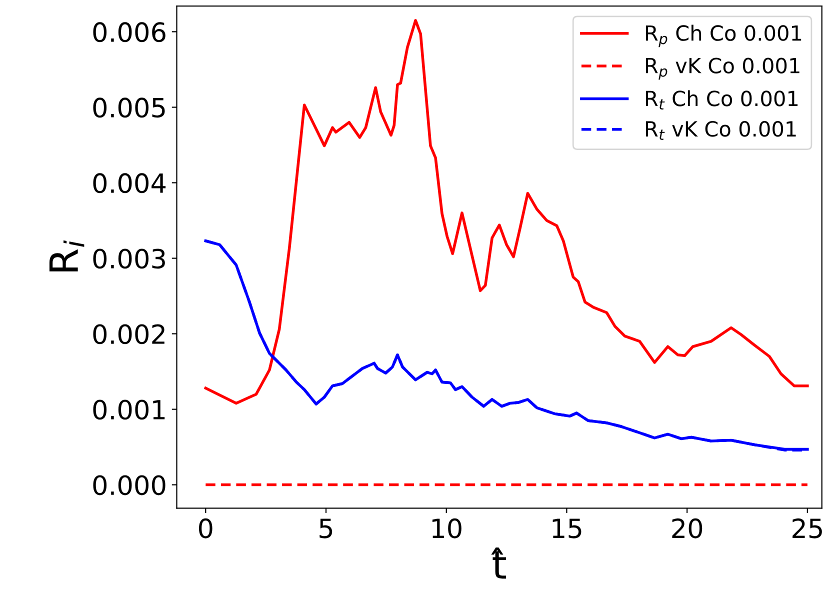  I want to click on x-tick-label: 20, so click(687, 528).